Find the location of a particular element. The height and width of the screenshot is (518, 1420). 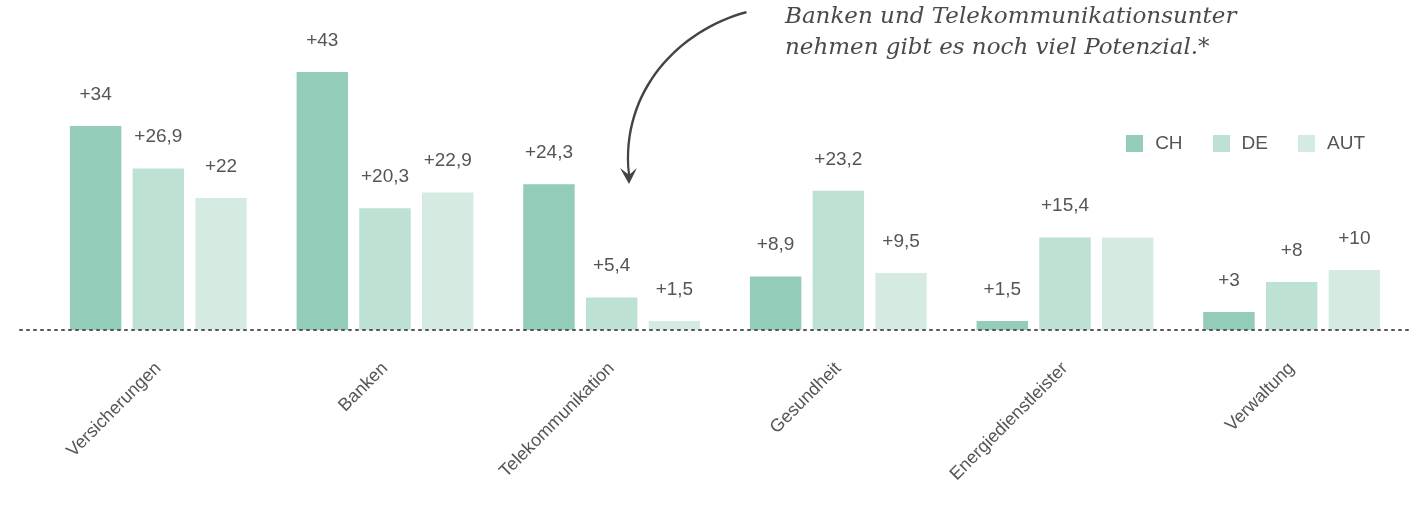

data-label: +22,9 is located at coordinates (447, 160).